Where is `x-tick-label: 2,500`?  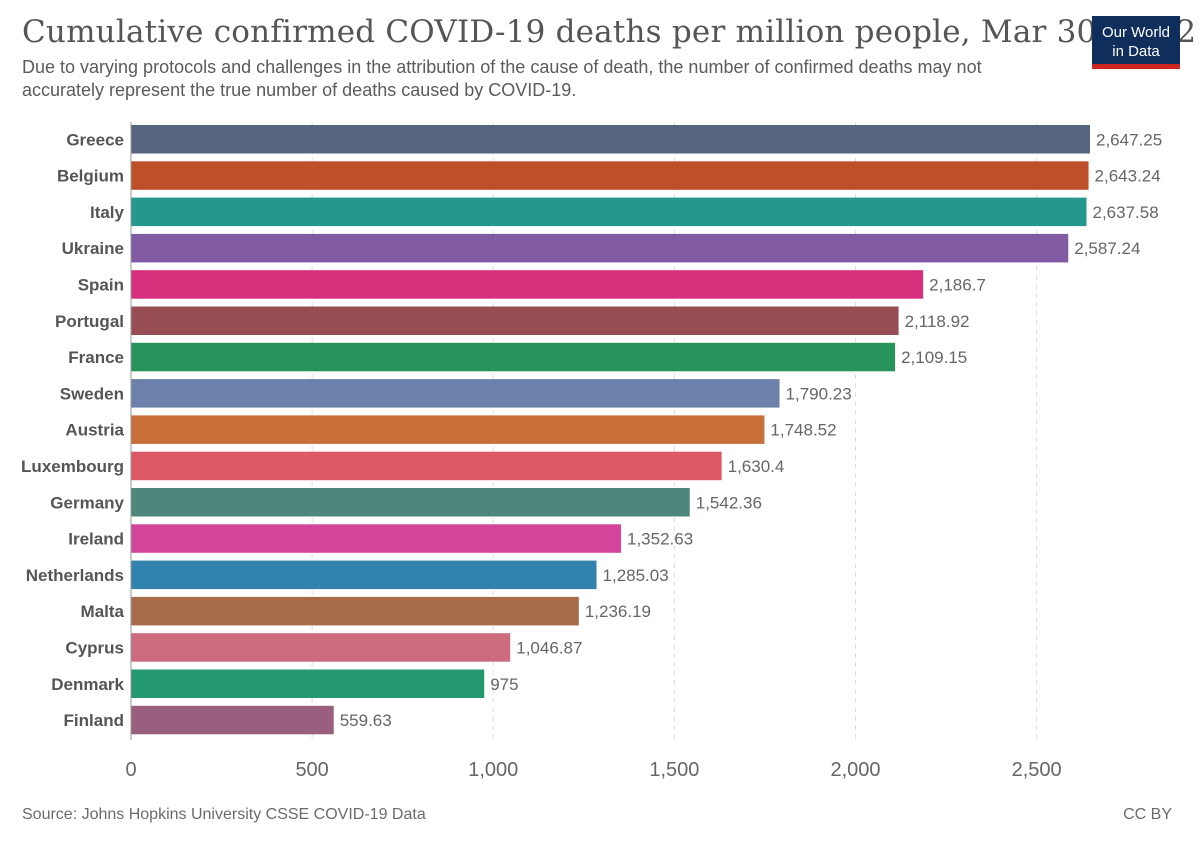
x-tick-label: 2,500 is located at coordinates (1037, 770).